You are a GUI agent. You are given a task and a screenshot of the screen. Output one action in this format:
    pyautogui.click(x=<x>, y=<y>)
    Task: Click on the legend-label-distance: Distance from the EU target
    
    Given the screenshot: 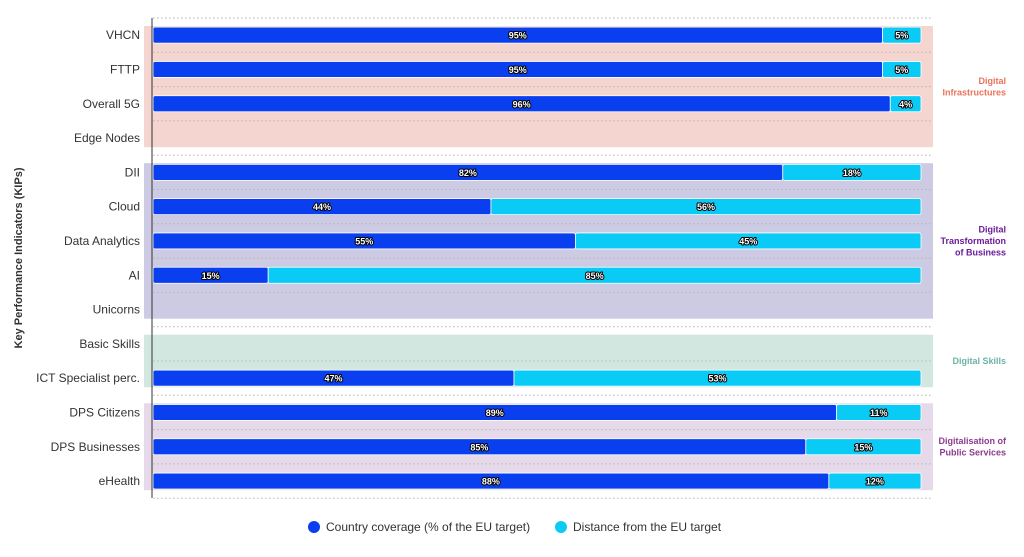 What is the action you would take?
    pyautogui.click(x=647, y=527)
    